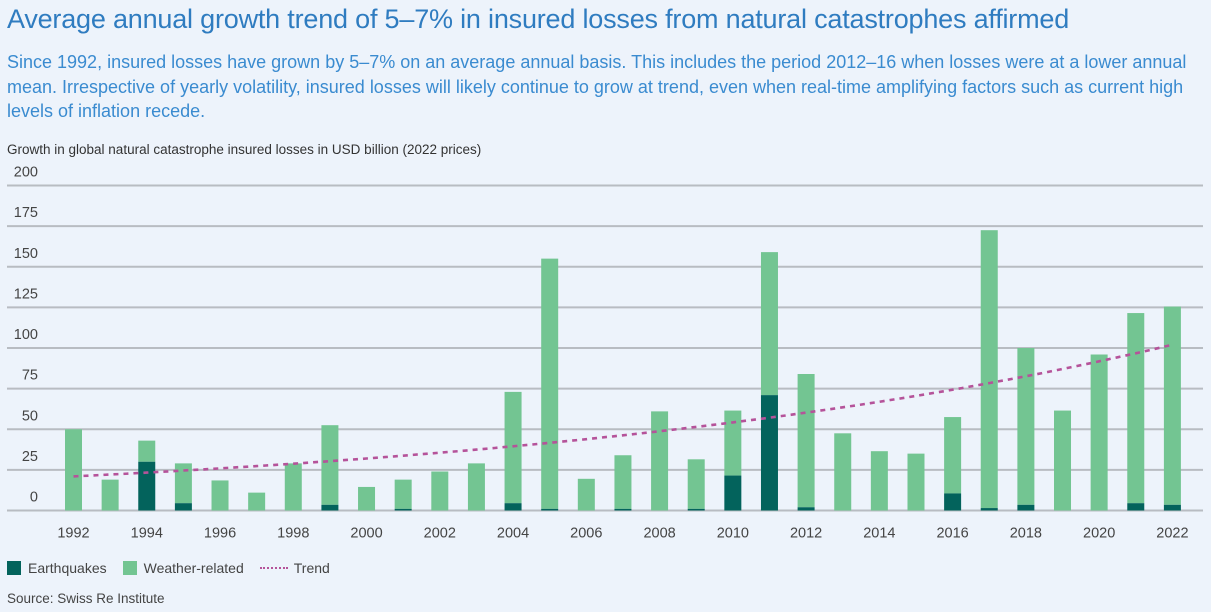 The height and width of the screenshot is (612, 1211). I want to click on bar-weather-1995, so click(183, 483).